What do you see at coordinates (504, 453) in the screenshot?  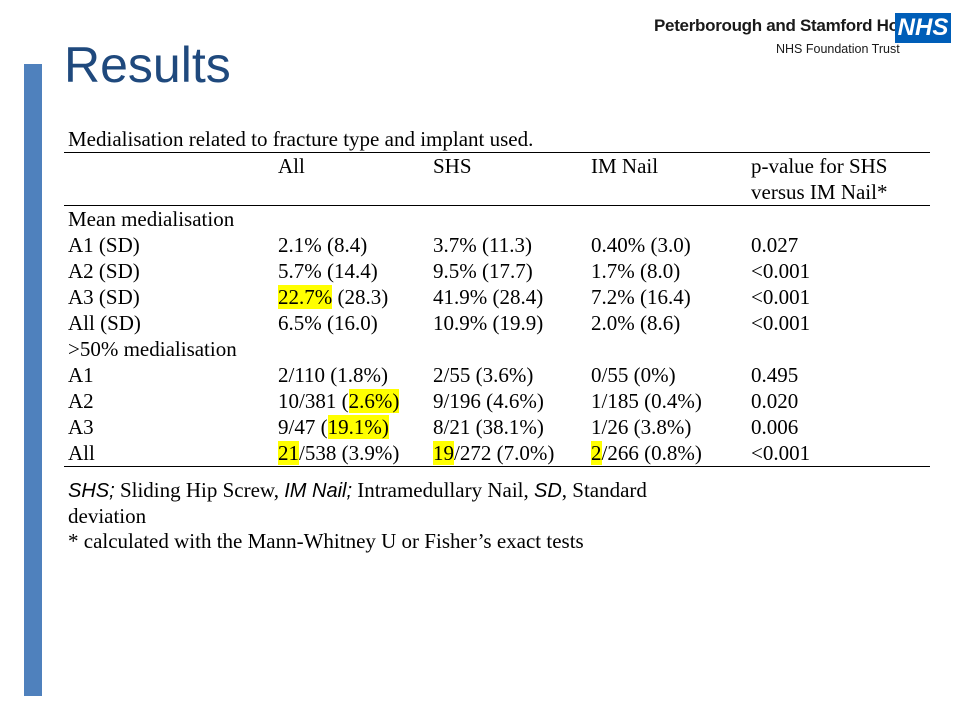 I see `cell-shs-rest: /272 (7.0%)` at bounding box center [504, 453].